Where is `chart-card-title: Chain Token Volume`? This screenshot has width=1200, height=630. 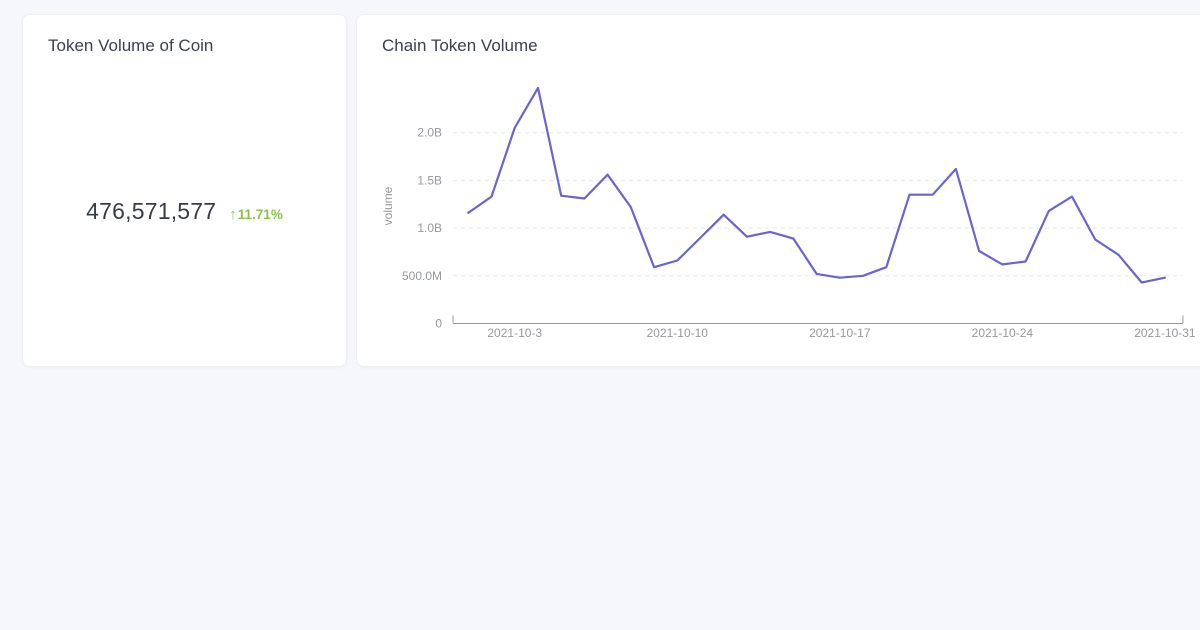 chart-card-title: Chain Token Volume is located at coordinates (460, 45).